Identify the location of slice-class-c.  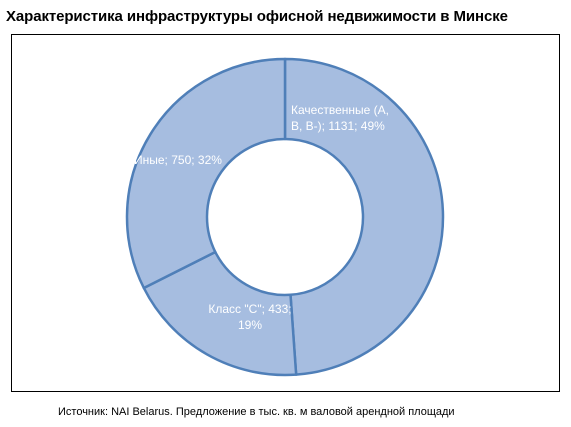
(220, 313).